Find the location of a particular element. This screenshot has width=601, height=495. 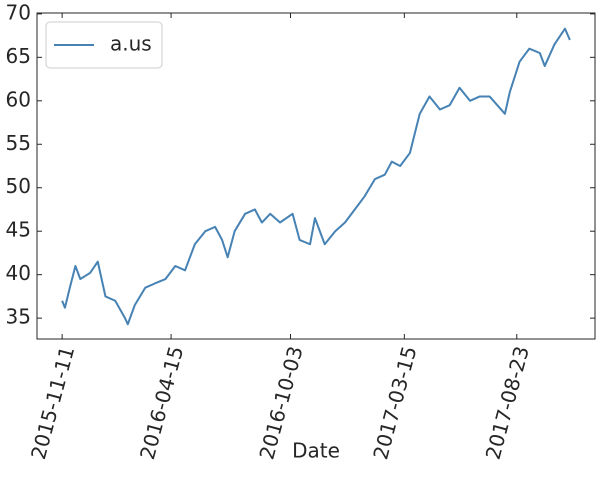

legend-box is located at coordinates (104, 45).